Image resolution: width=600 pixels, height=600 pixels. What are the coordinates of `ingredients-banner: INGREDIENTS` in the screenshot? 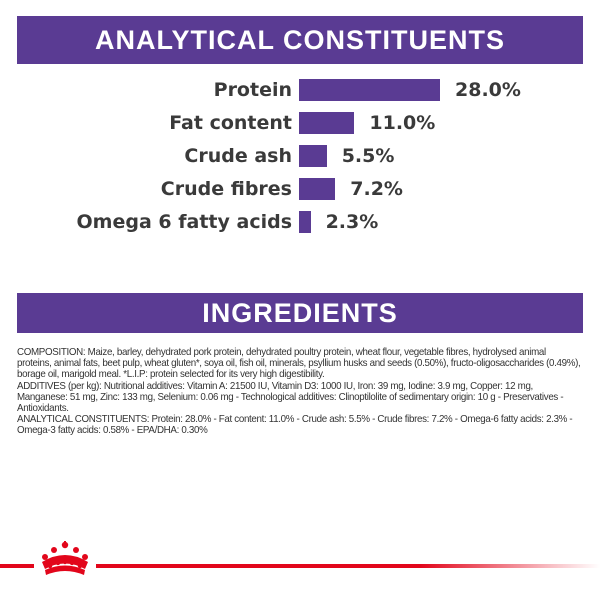 It's located at (300, 313).